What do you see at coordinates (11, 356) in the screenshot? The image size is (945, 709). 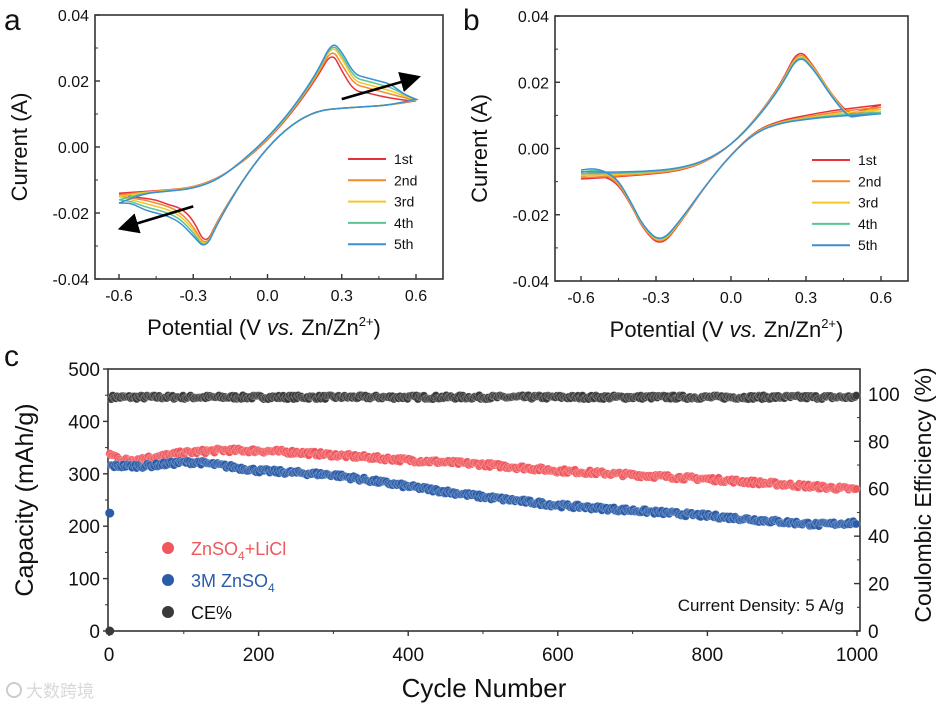 I see `panel-label-c: c` at bounding box center [11, 356].